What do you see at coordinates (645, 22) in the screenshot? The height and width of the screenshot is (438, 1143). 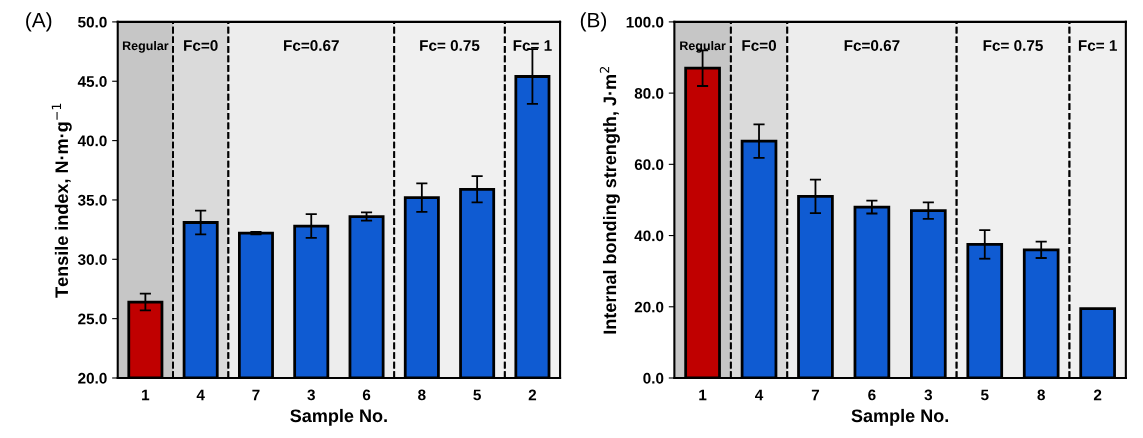 I see `y-tick-label: 100.0` at bounding box center [645, 22].